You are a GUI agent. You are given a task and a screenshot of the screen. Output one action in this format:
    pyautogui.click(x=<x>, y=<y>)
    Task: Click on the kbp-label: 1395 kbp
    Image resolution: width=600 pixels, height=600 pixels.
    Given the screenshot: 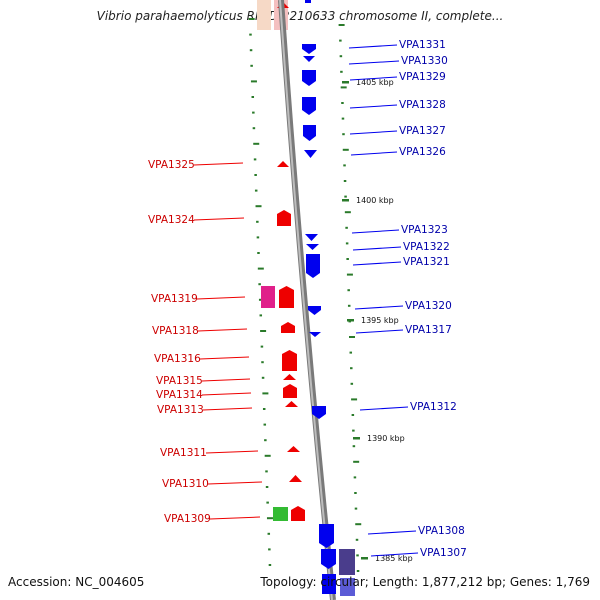 What is the action you would take?
    pyautogui.click(x=380, y=320)
    